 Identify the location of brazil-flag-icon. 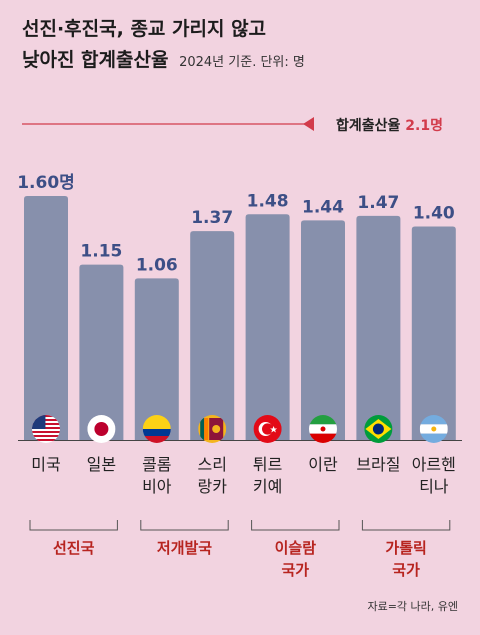
(378, 429).